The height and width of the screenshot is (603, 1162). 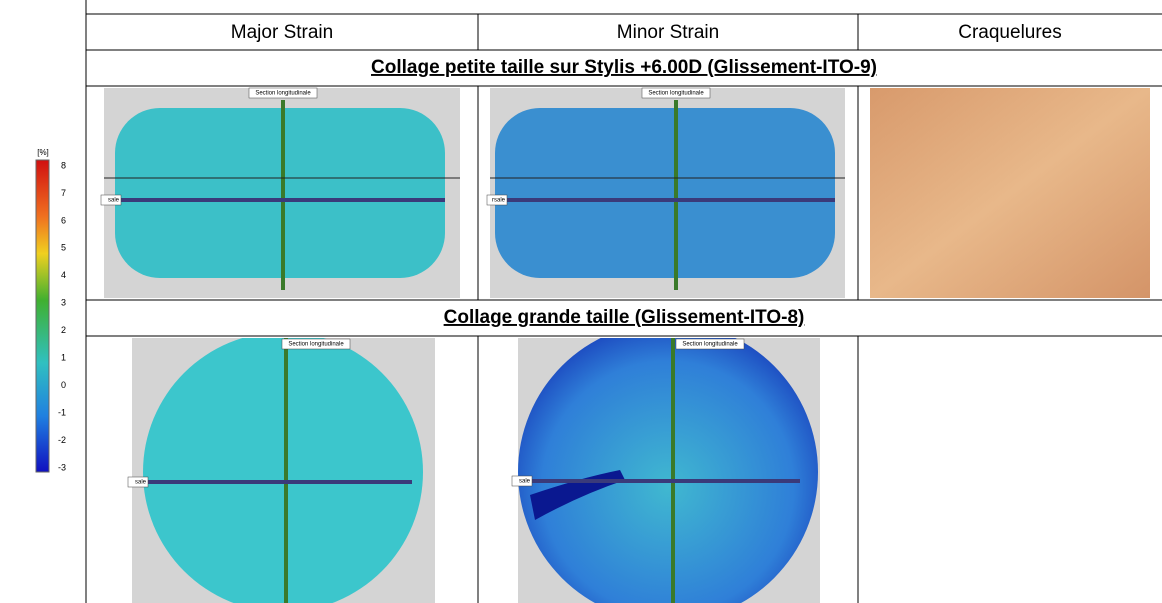 I want to click on colorbar-tick: 1, so click(x=63, y=358).